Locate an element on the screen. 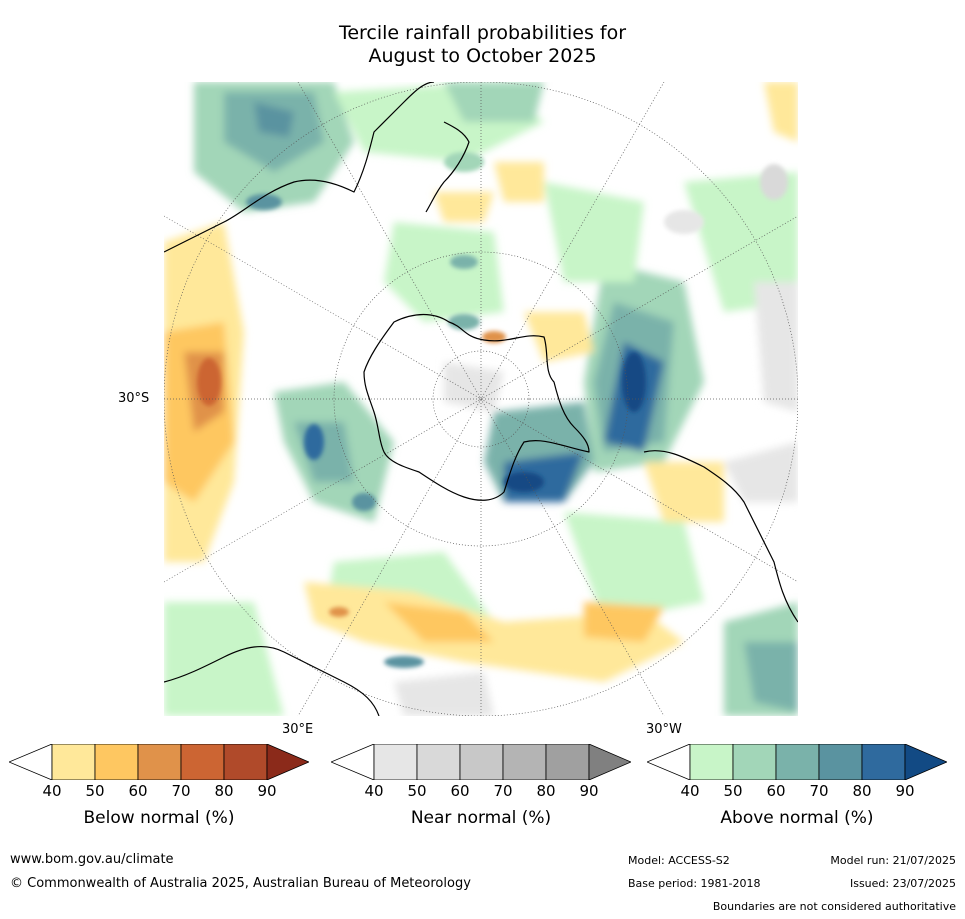 This screenshot has width=965, height=919. above-normal-label: Above normal (%) is located at coordinates (797, 818).